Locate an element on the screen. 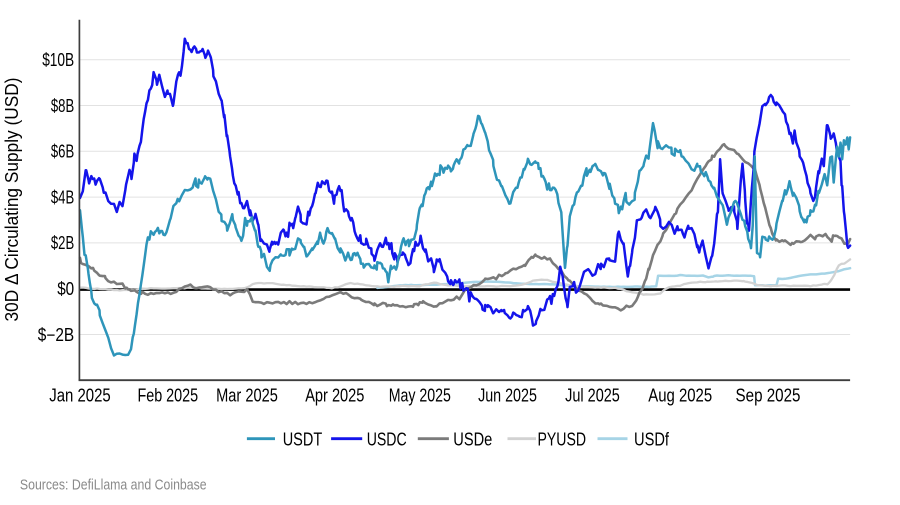 The width and height of the screenshot is (900, 505). svg-text: USDe is located at coordinates (472, 440).